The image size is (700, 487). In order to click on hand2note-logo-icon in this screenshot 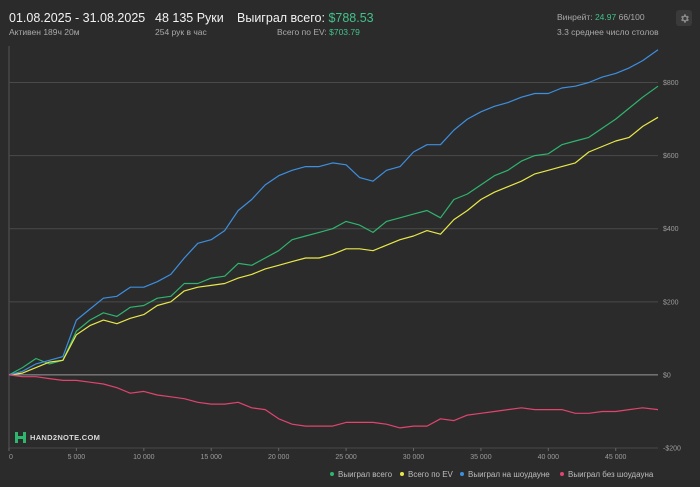, I will do `click(20, 437)`.